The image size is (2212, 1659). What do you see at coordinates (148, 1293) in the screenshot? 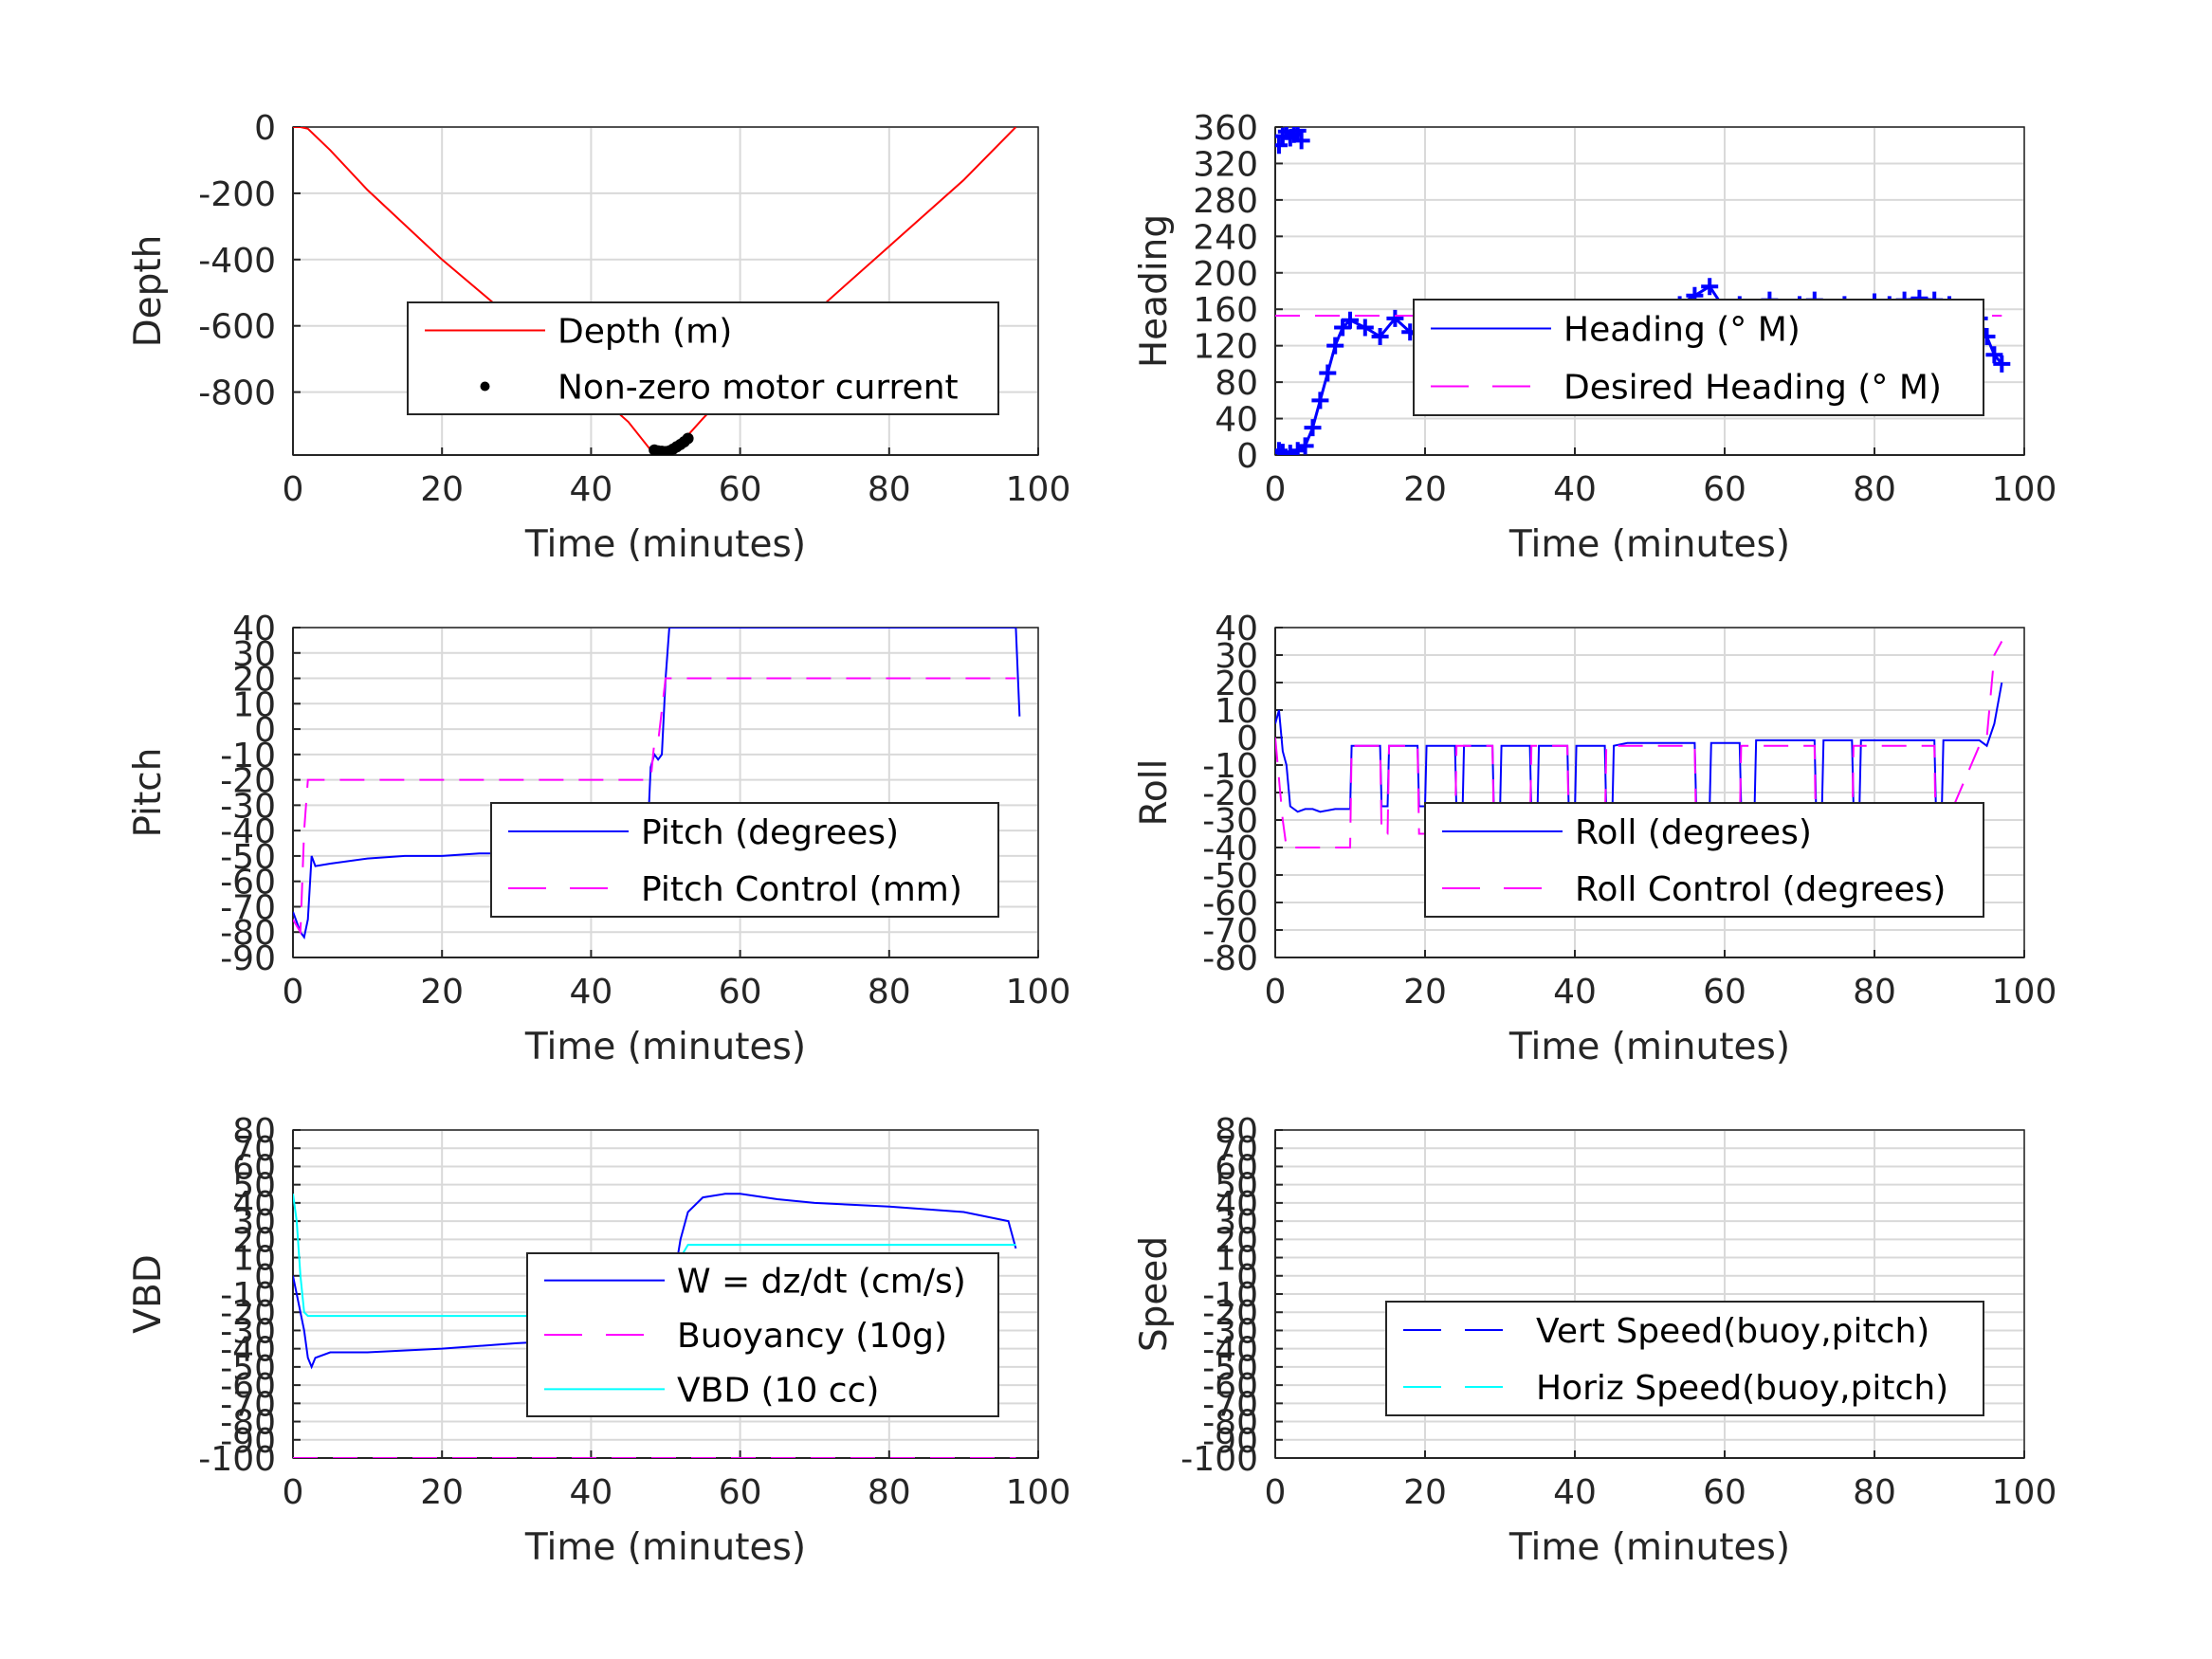
I see `y-axis-label: VBD` at bounding box center [148, 1293].